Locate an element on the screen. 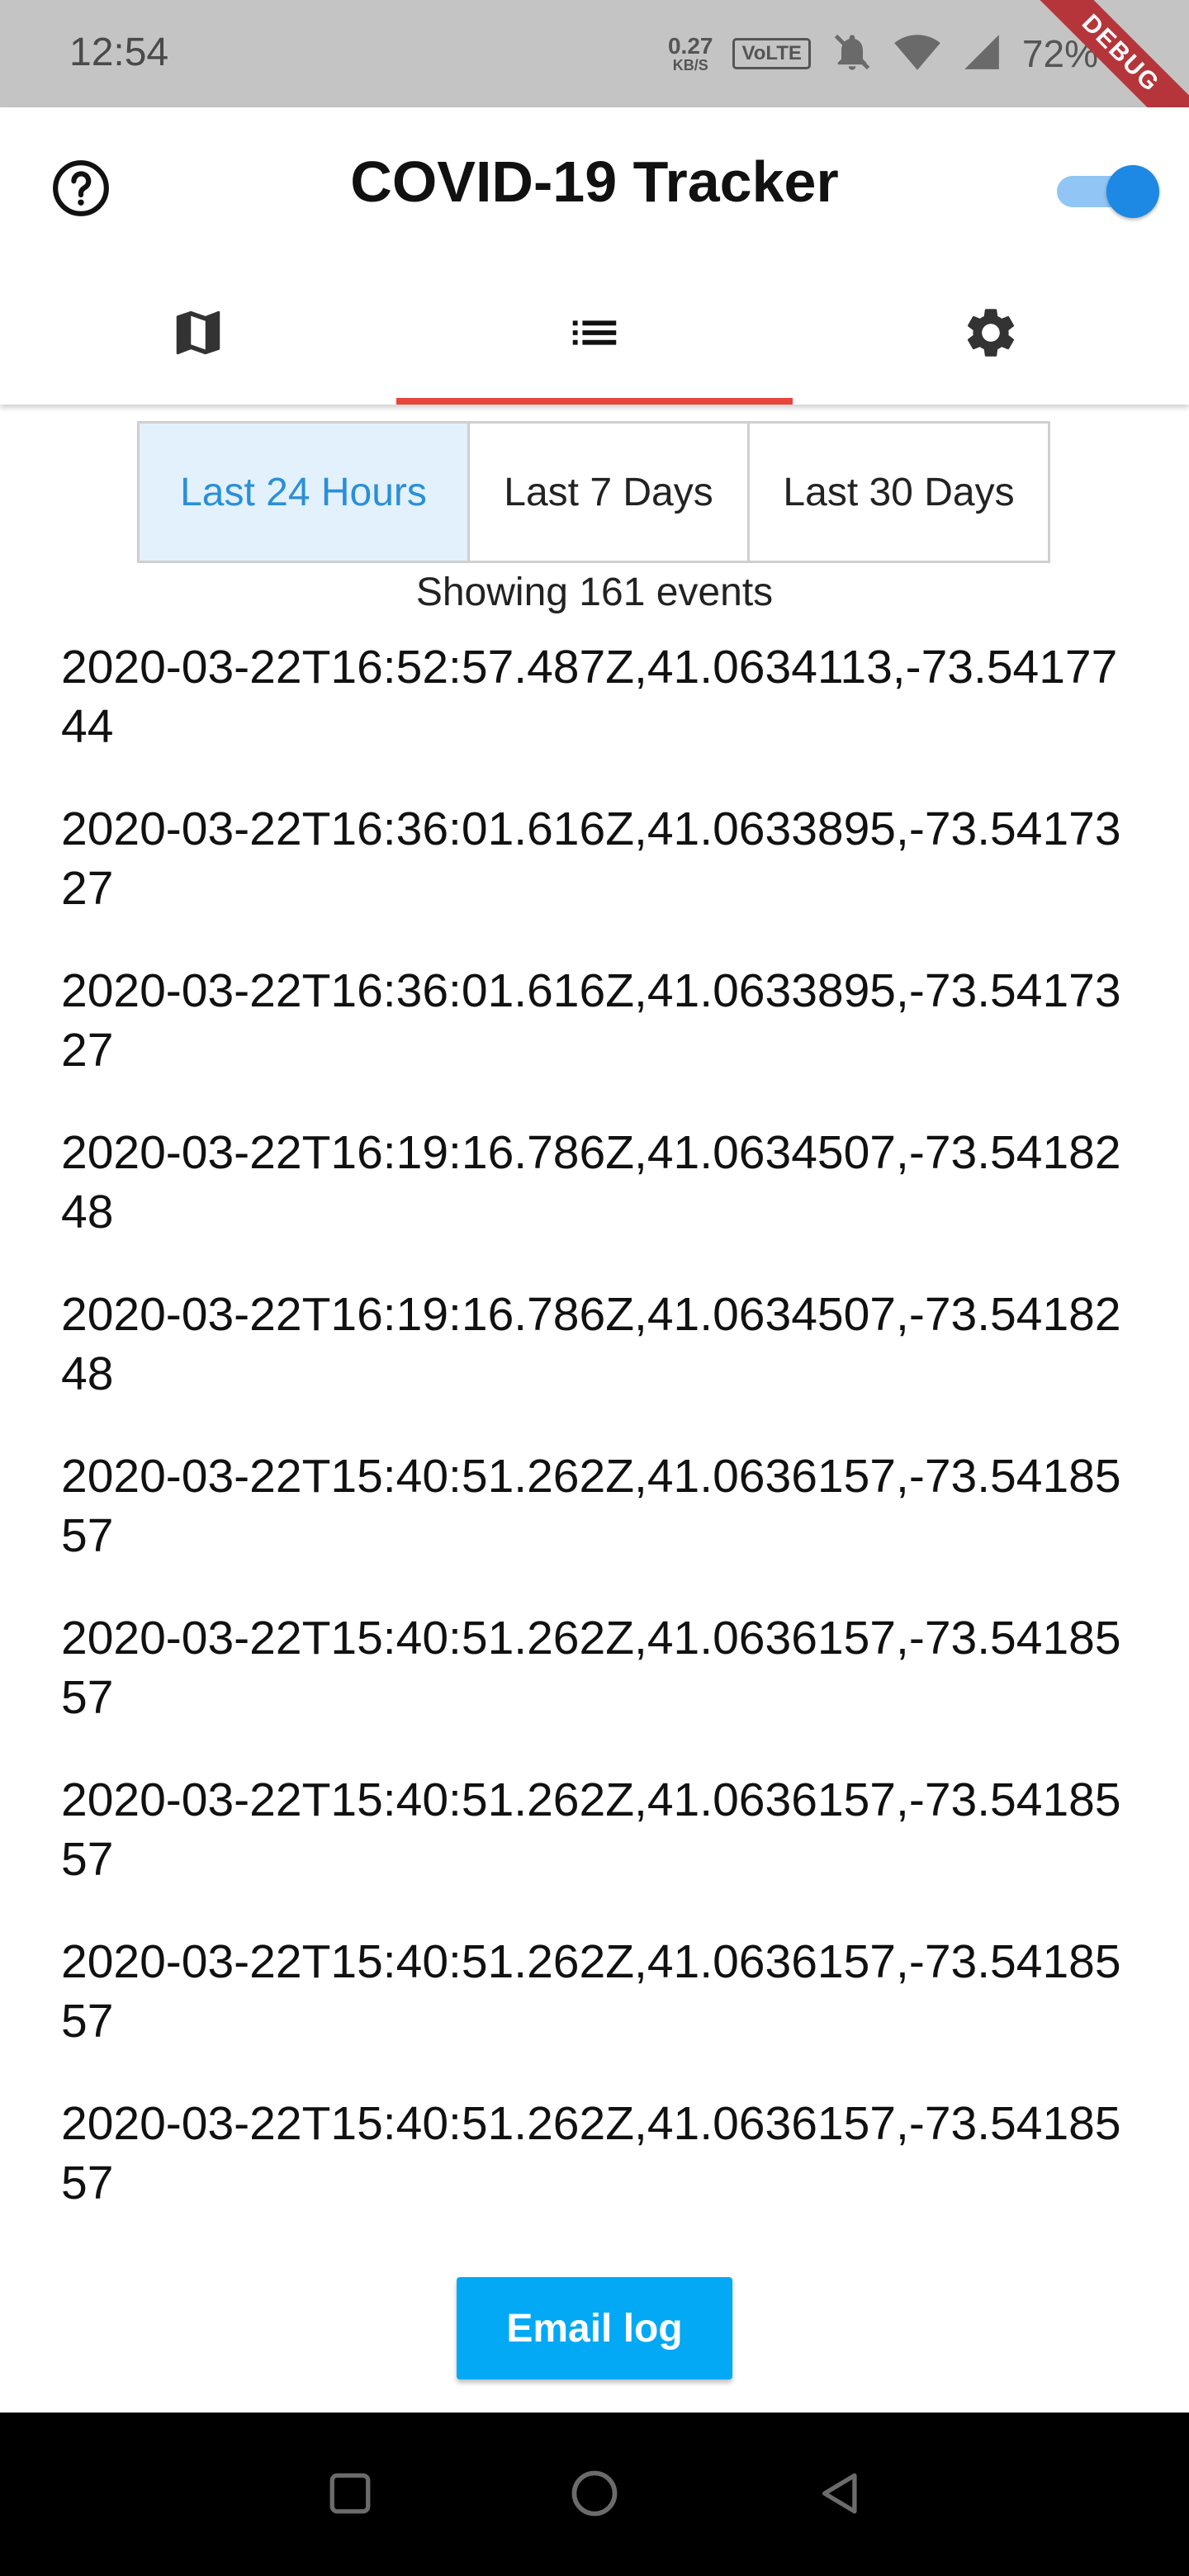 The height and width of the screenshot is (2576, 1189). wifi-icon is located at coordinates (917, 54).